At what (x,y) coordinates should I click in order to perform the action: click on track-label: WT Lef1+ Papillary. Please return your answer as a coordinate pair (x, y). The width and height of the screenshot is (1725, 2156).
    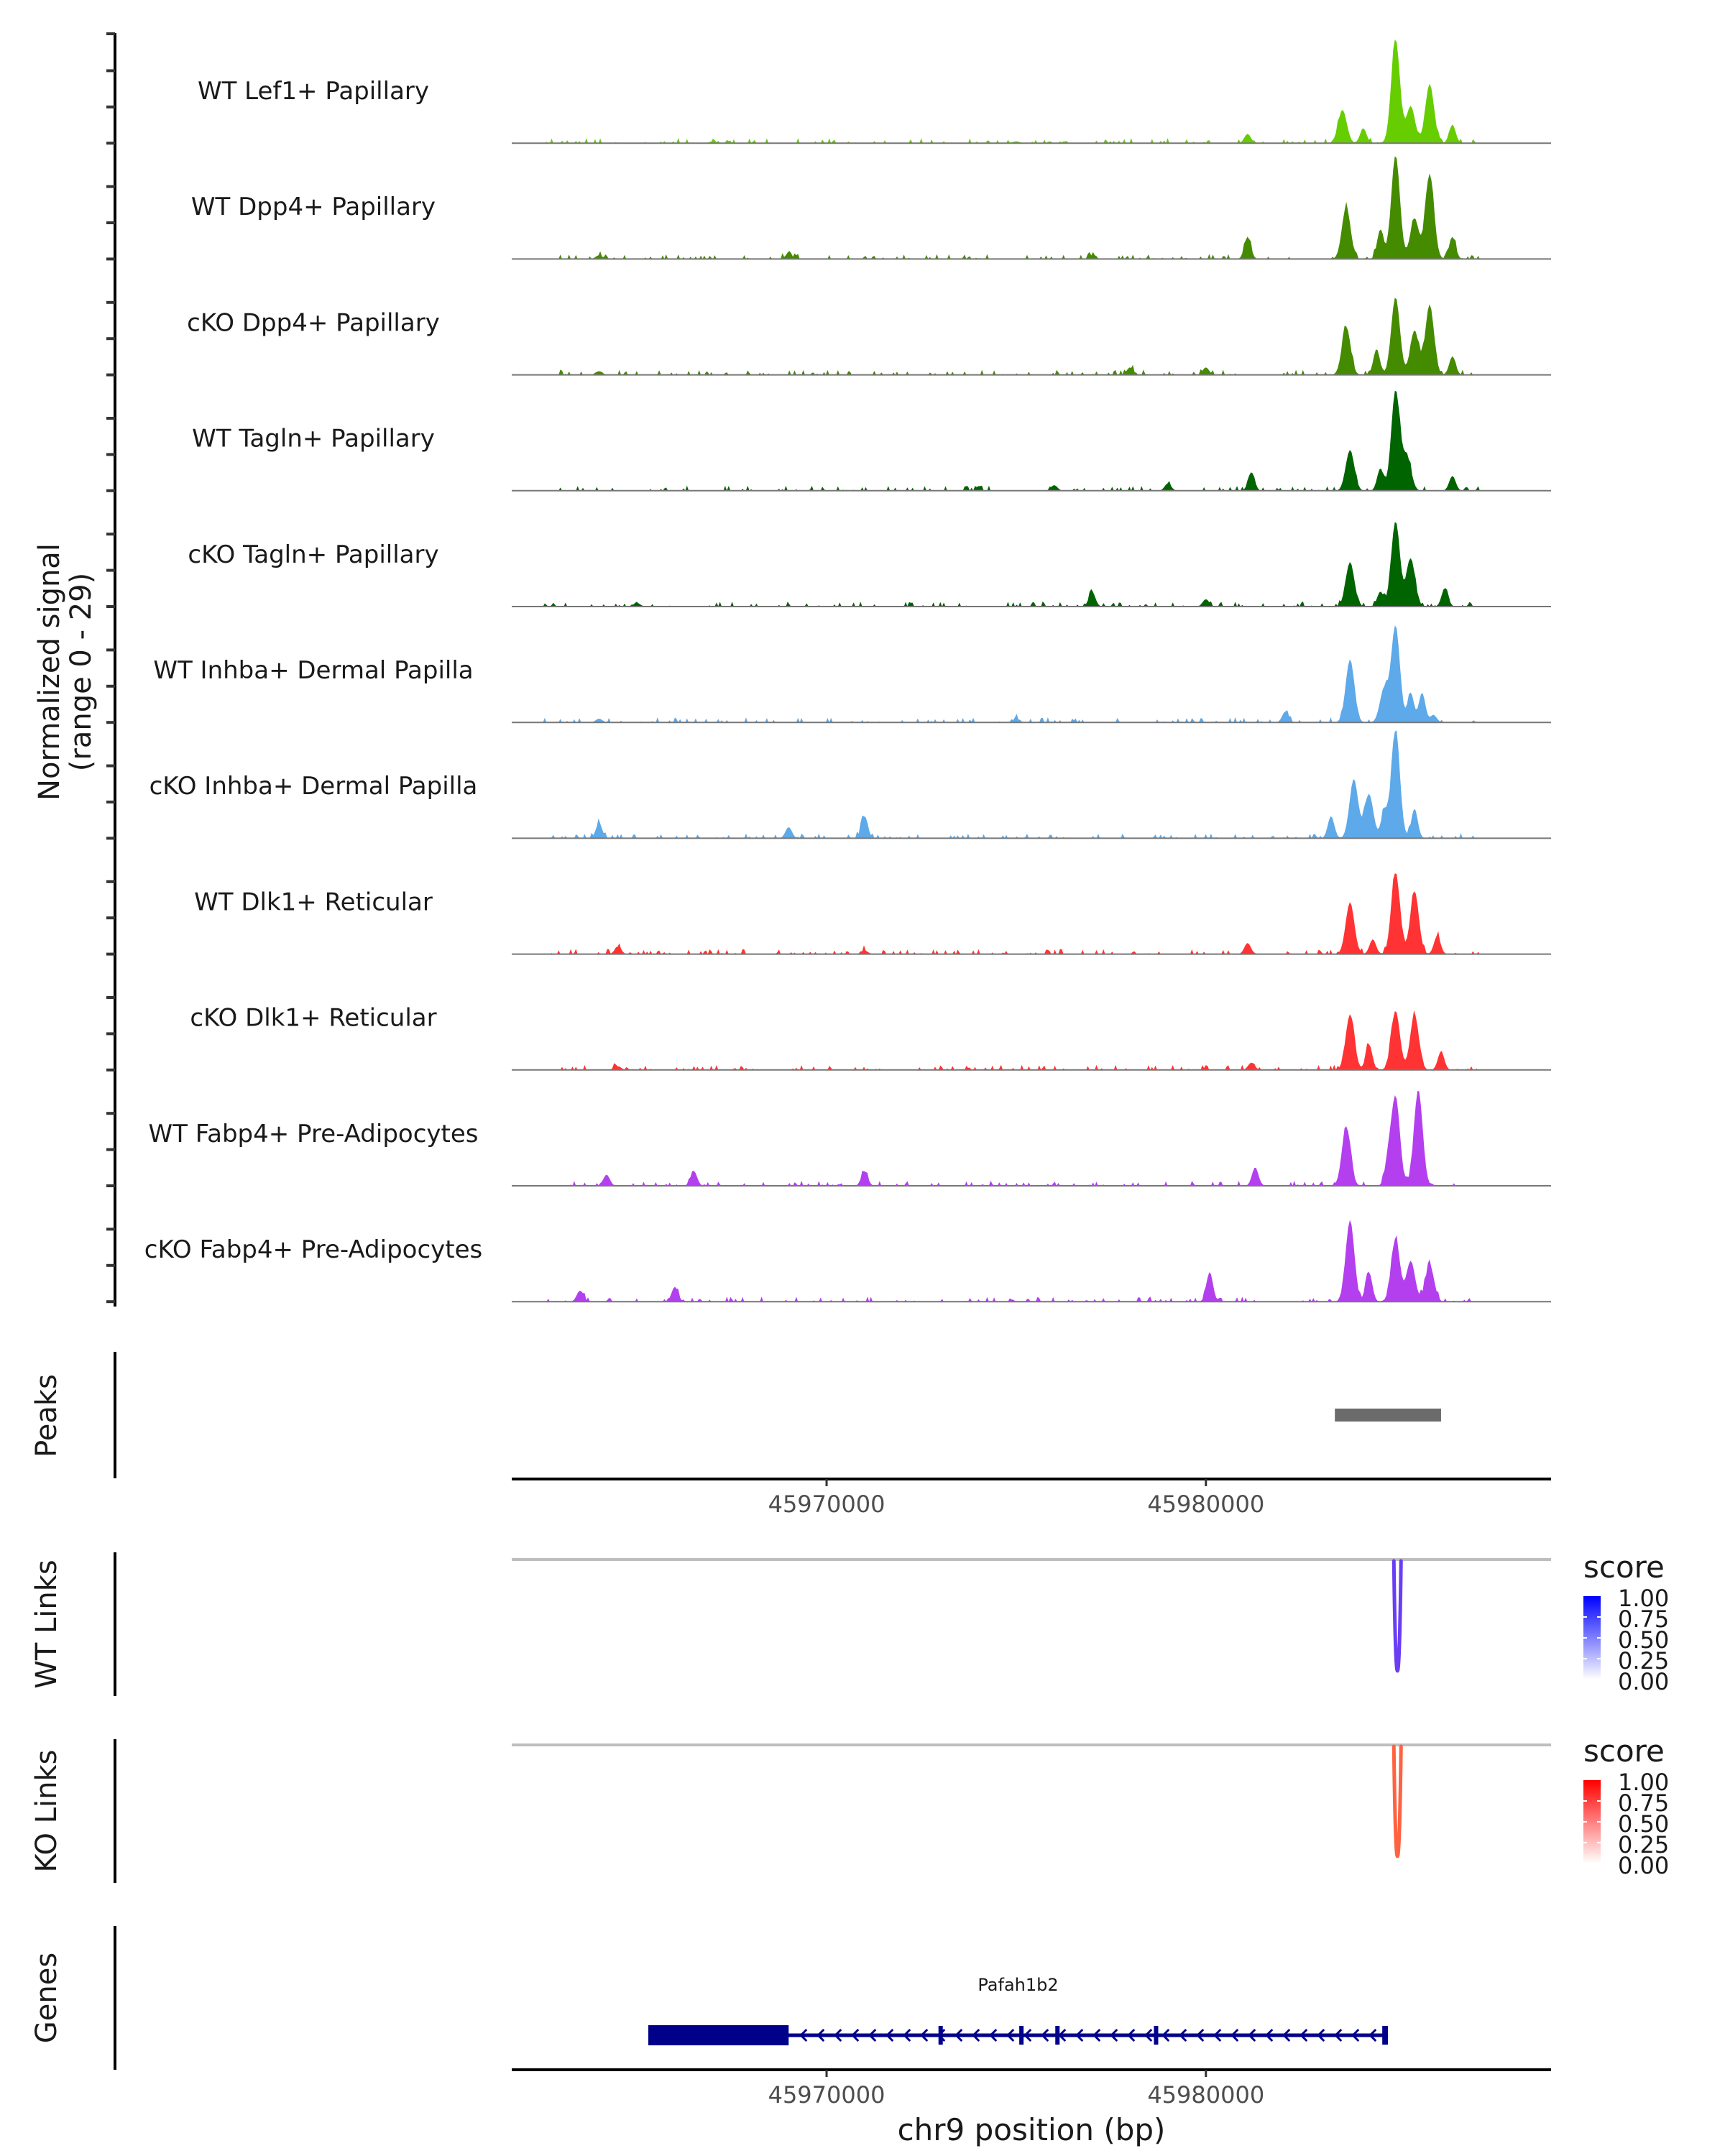
    Looking at the image, I should click on (313, 91).